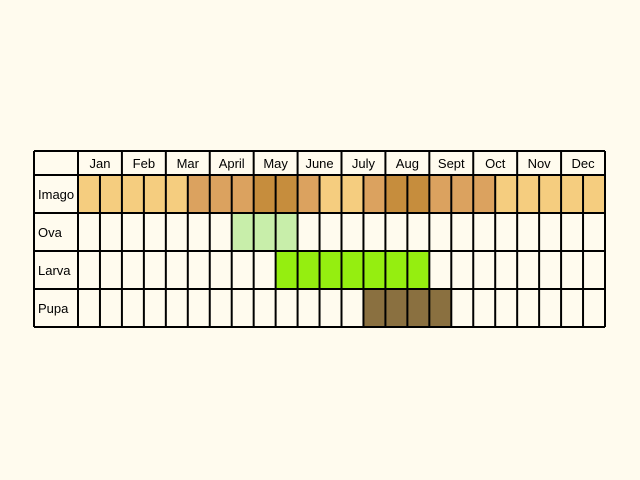 This screenshot has width=640, height=480. Describe the element at coordinates (50, 232) in the screenshot. I see `row-label-ova: Ova` at that location.